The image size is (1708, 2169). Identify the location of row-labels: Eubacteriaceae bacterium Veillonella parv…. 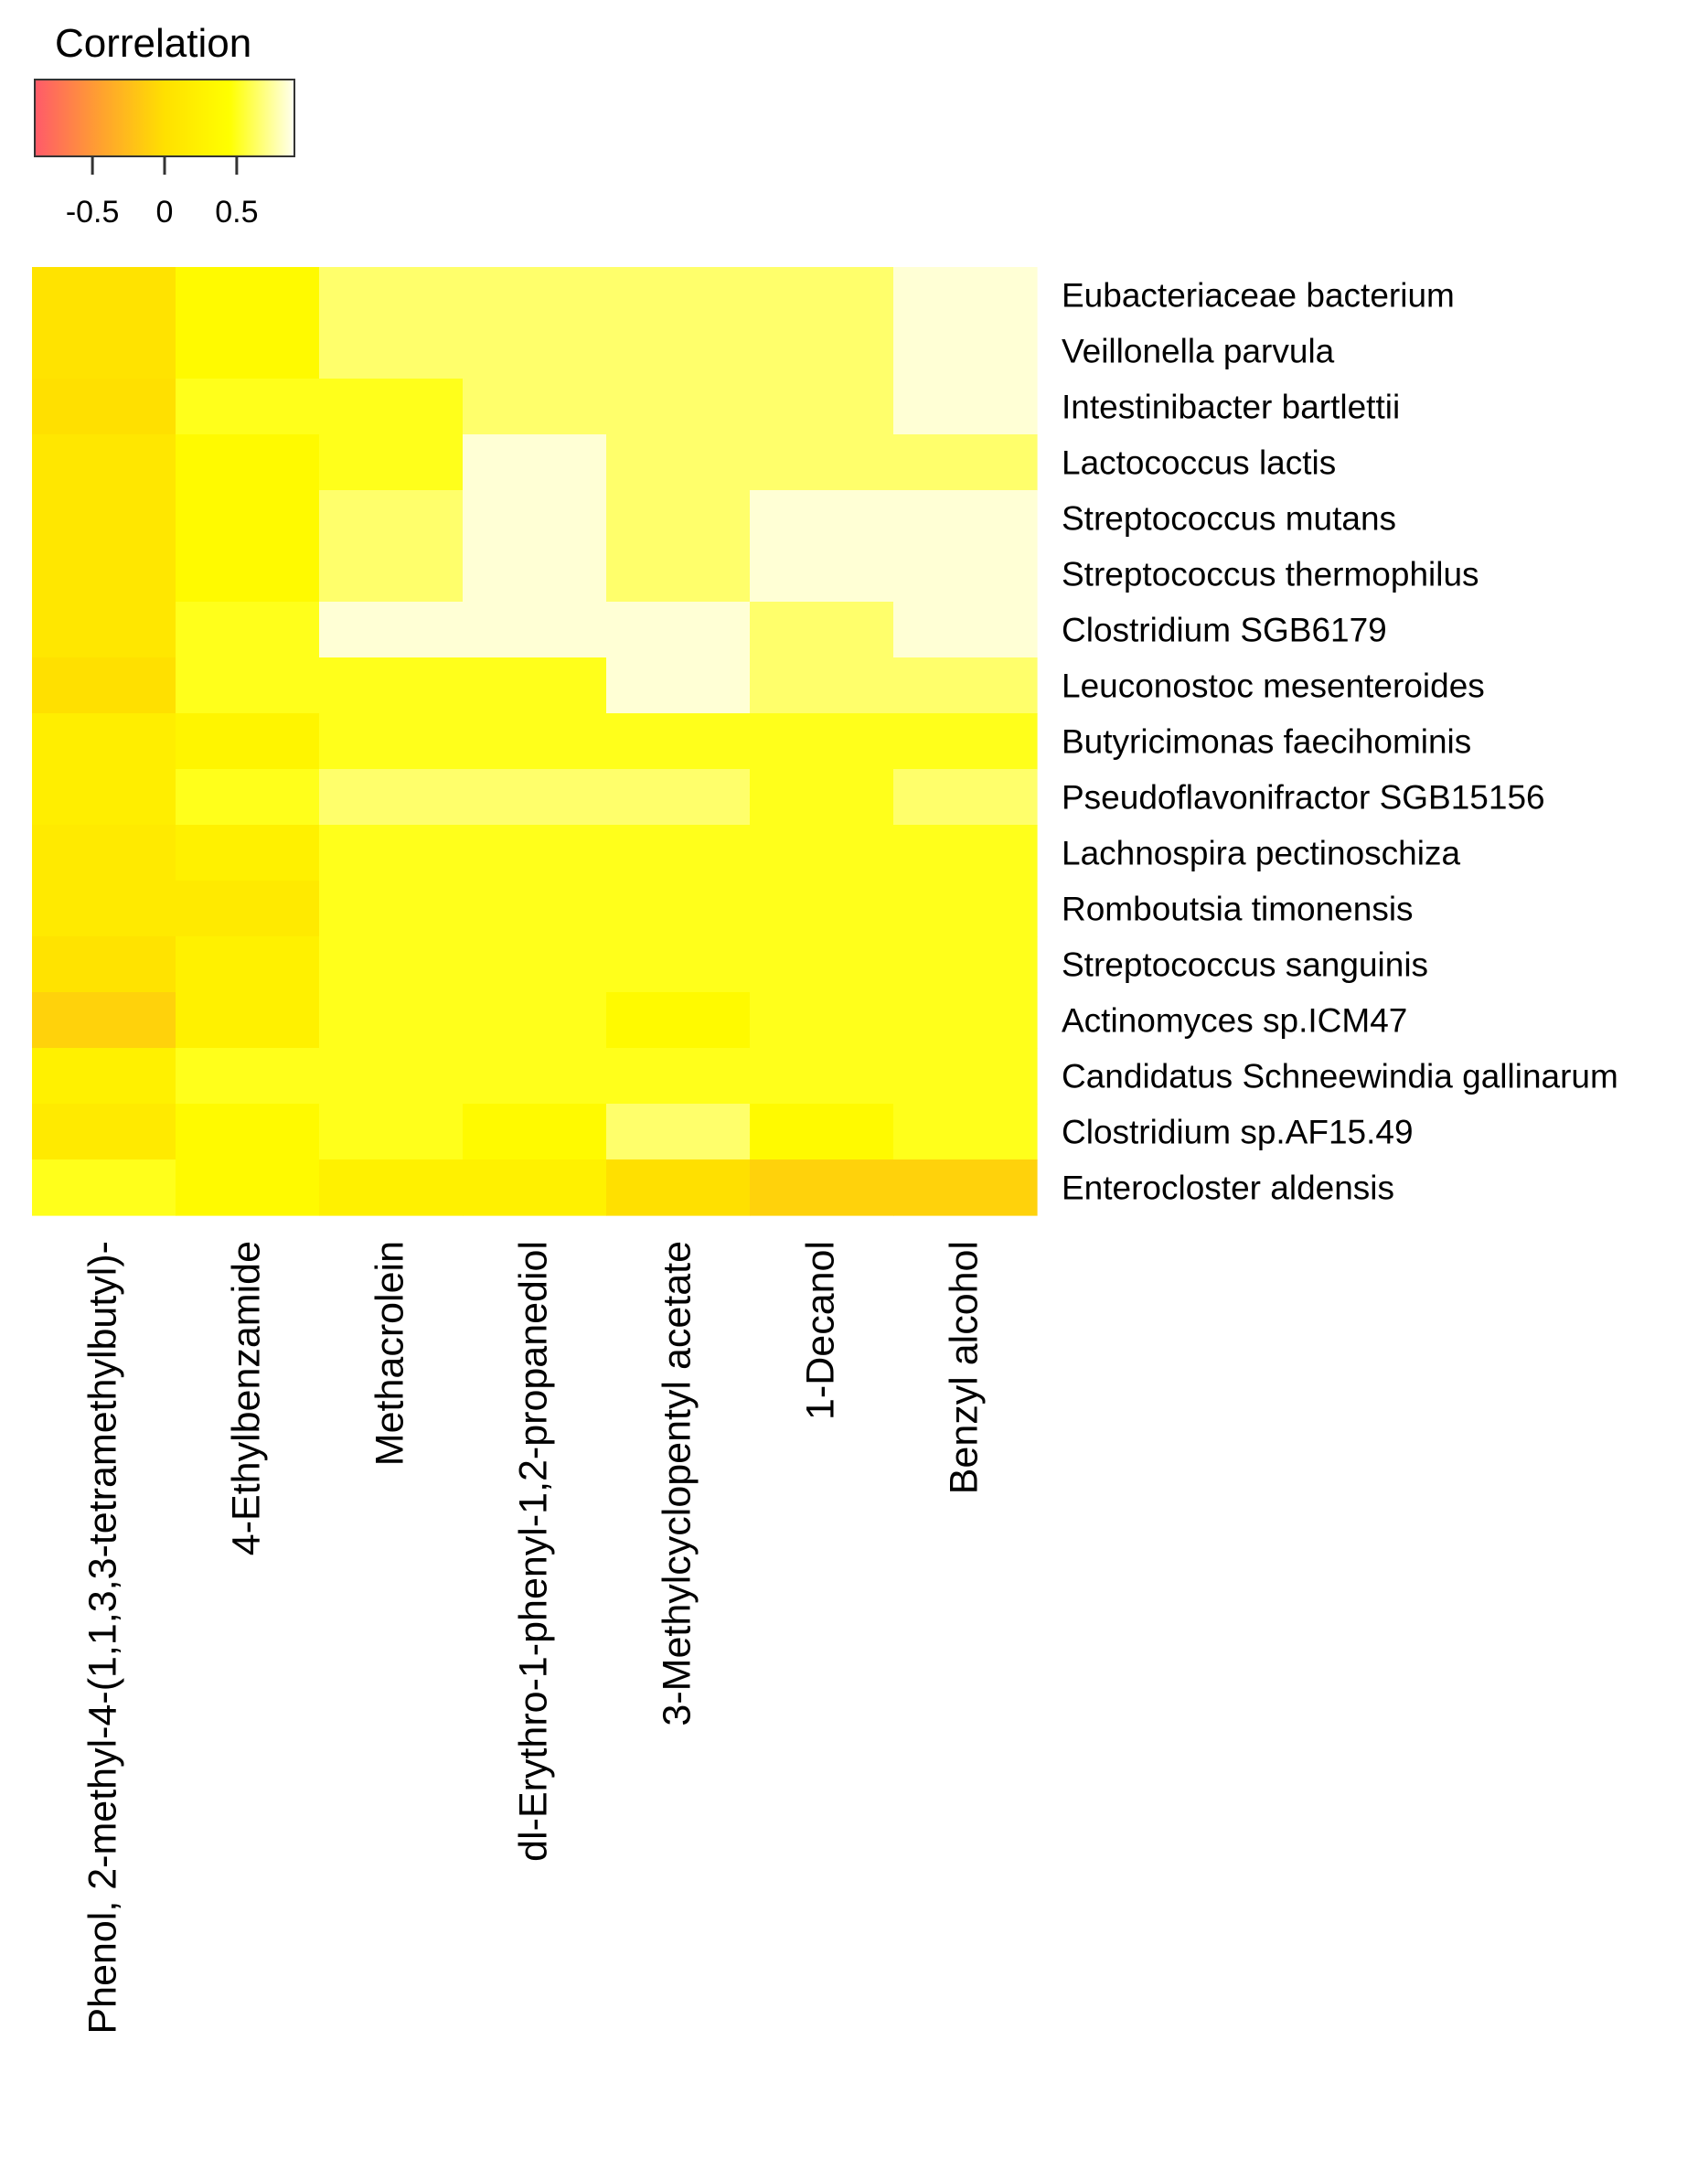
(1340, 742).